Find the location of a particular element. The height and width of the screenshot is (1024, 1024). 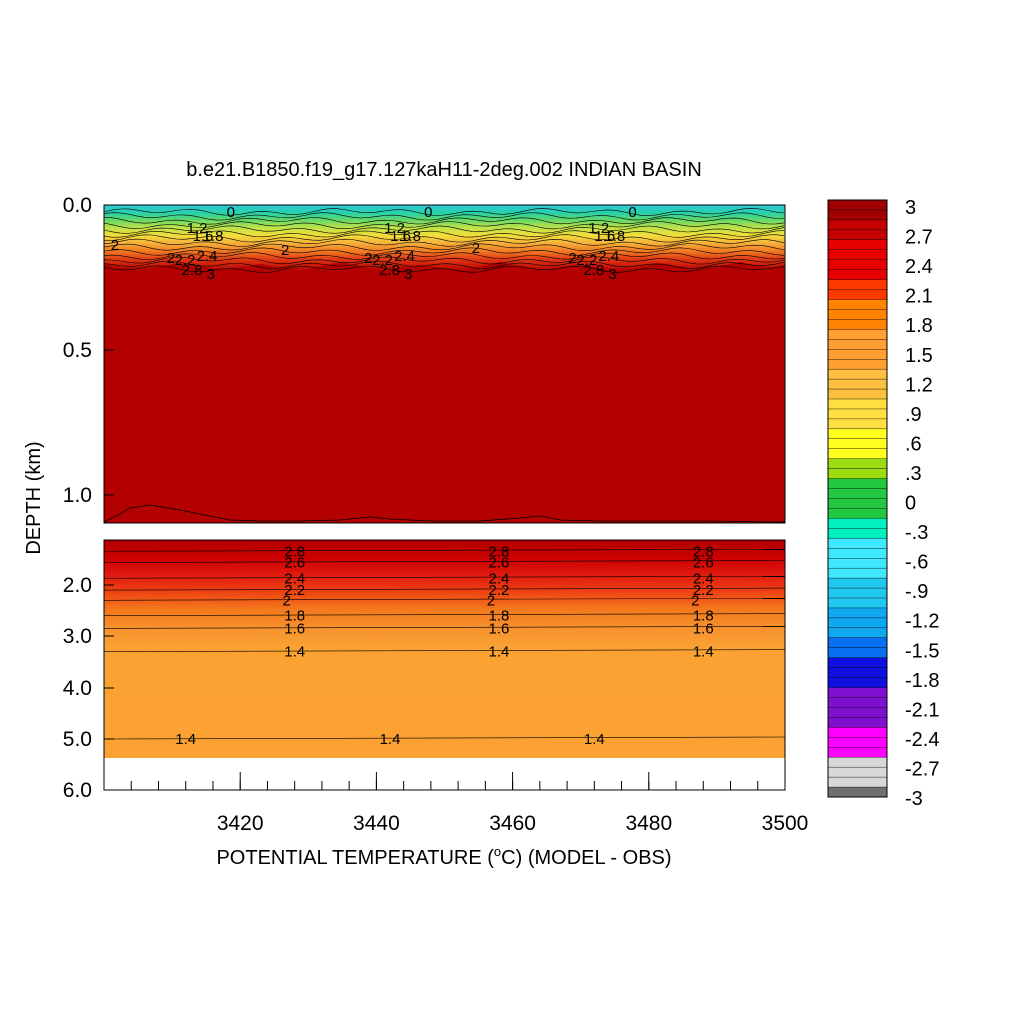

y-tick-label: 2.0 is located at coordinates (77, 585).